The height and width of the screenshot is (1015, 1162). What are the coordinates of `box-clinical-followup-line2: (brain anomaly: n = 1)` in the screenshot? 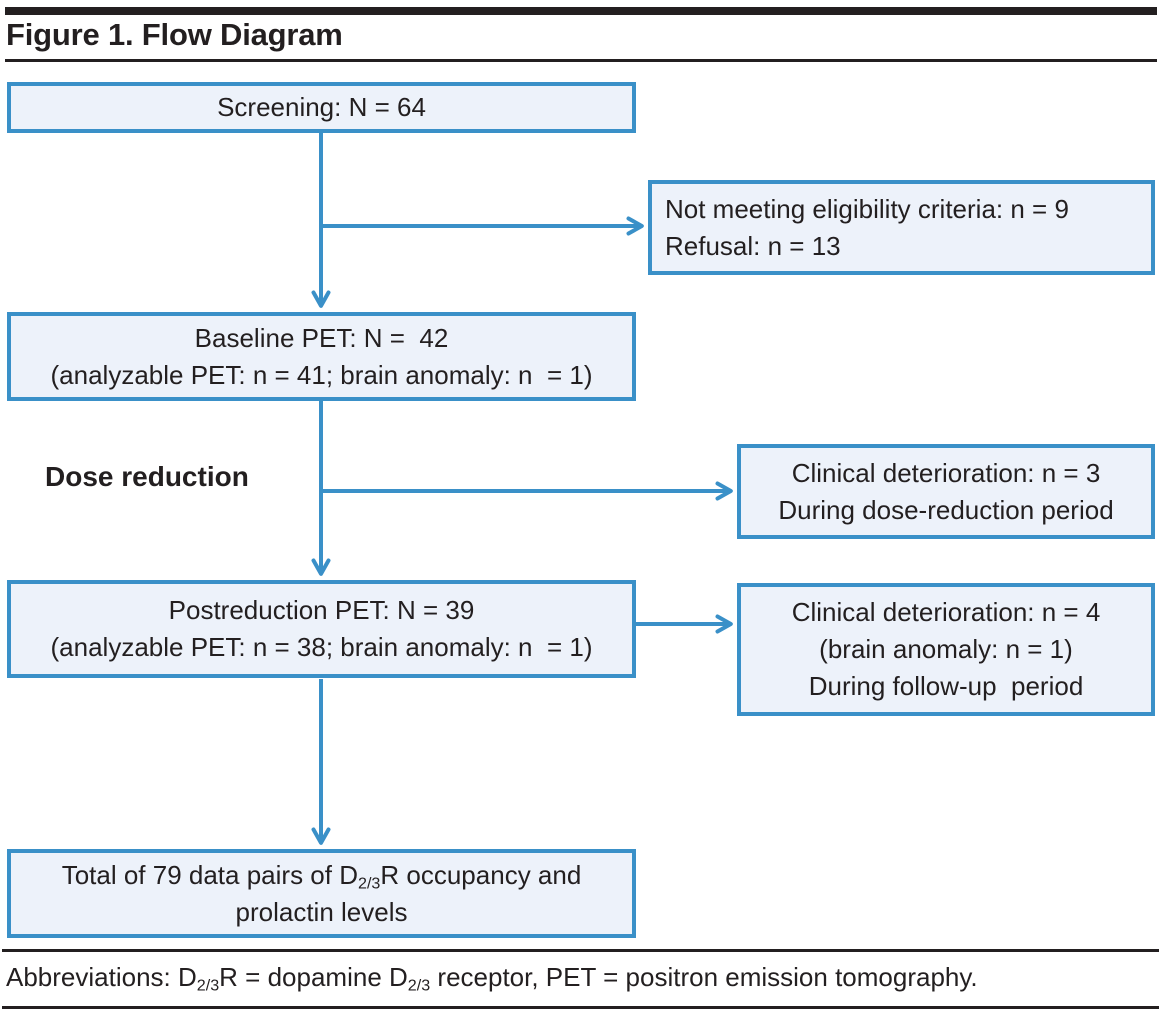 It's located at (946, 649).